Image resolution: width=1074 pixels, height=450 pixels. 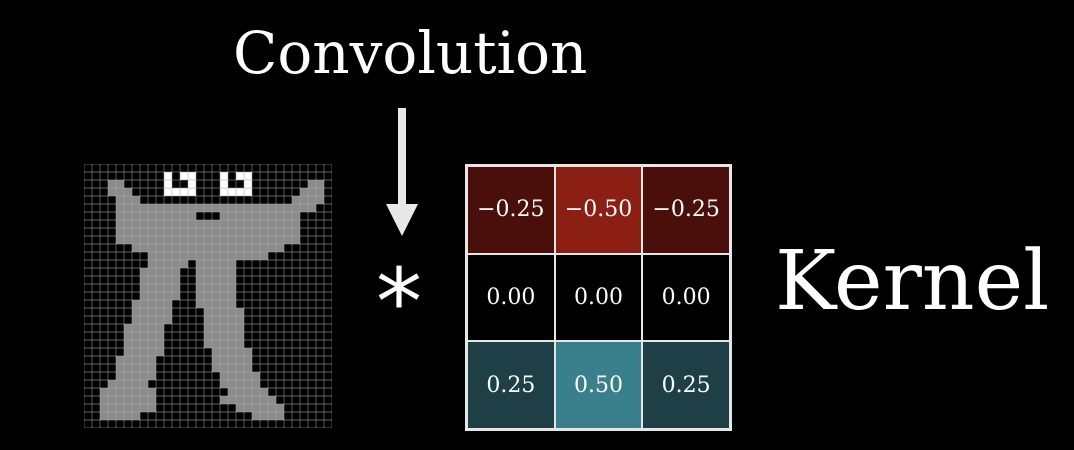 What do you see at coordinates (402, 172) in the screenshot?
I see `down-arrow-icon` at bounding box center [402, 172].